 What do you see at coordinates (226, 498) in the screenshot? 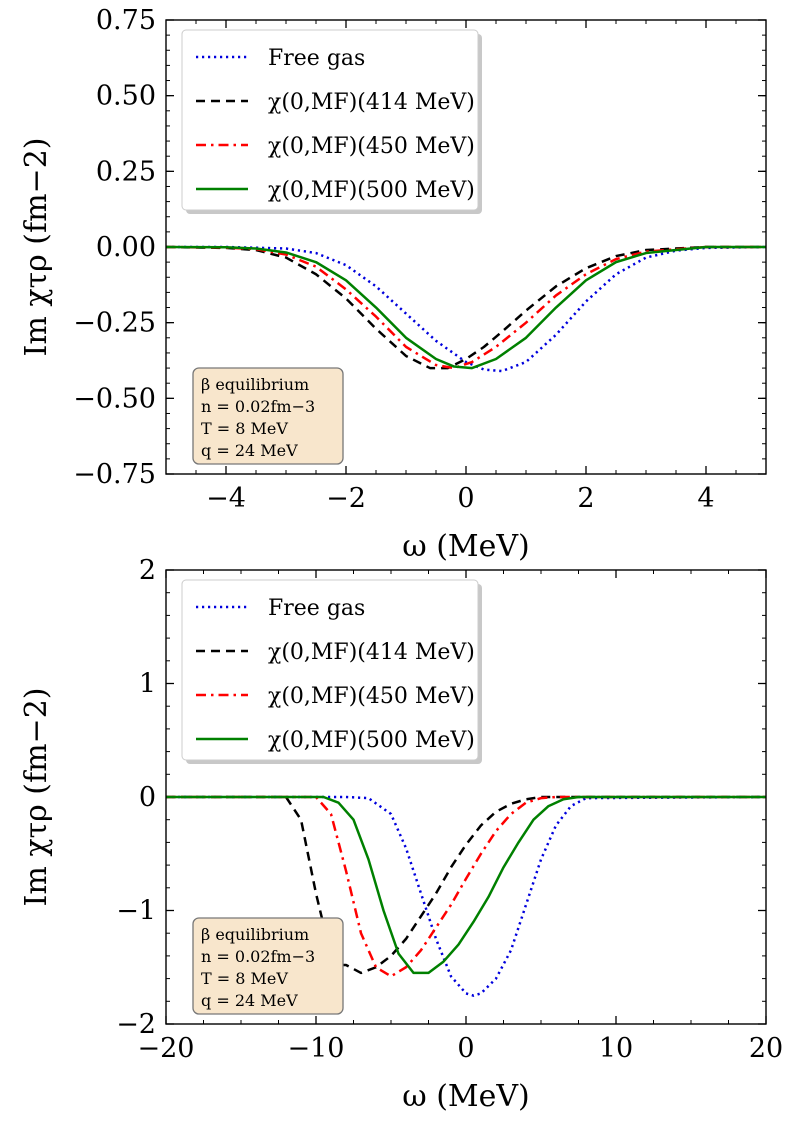
I see `x-tick-label: −4` at bounding box center [226, 498].